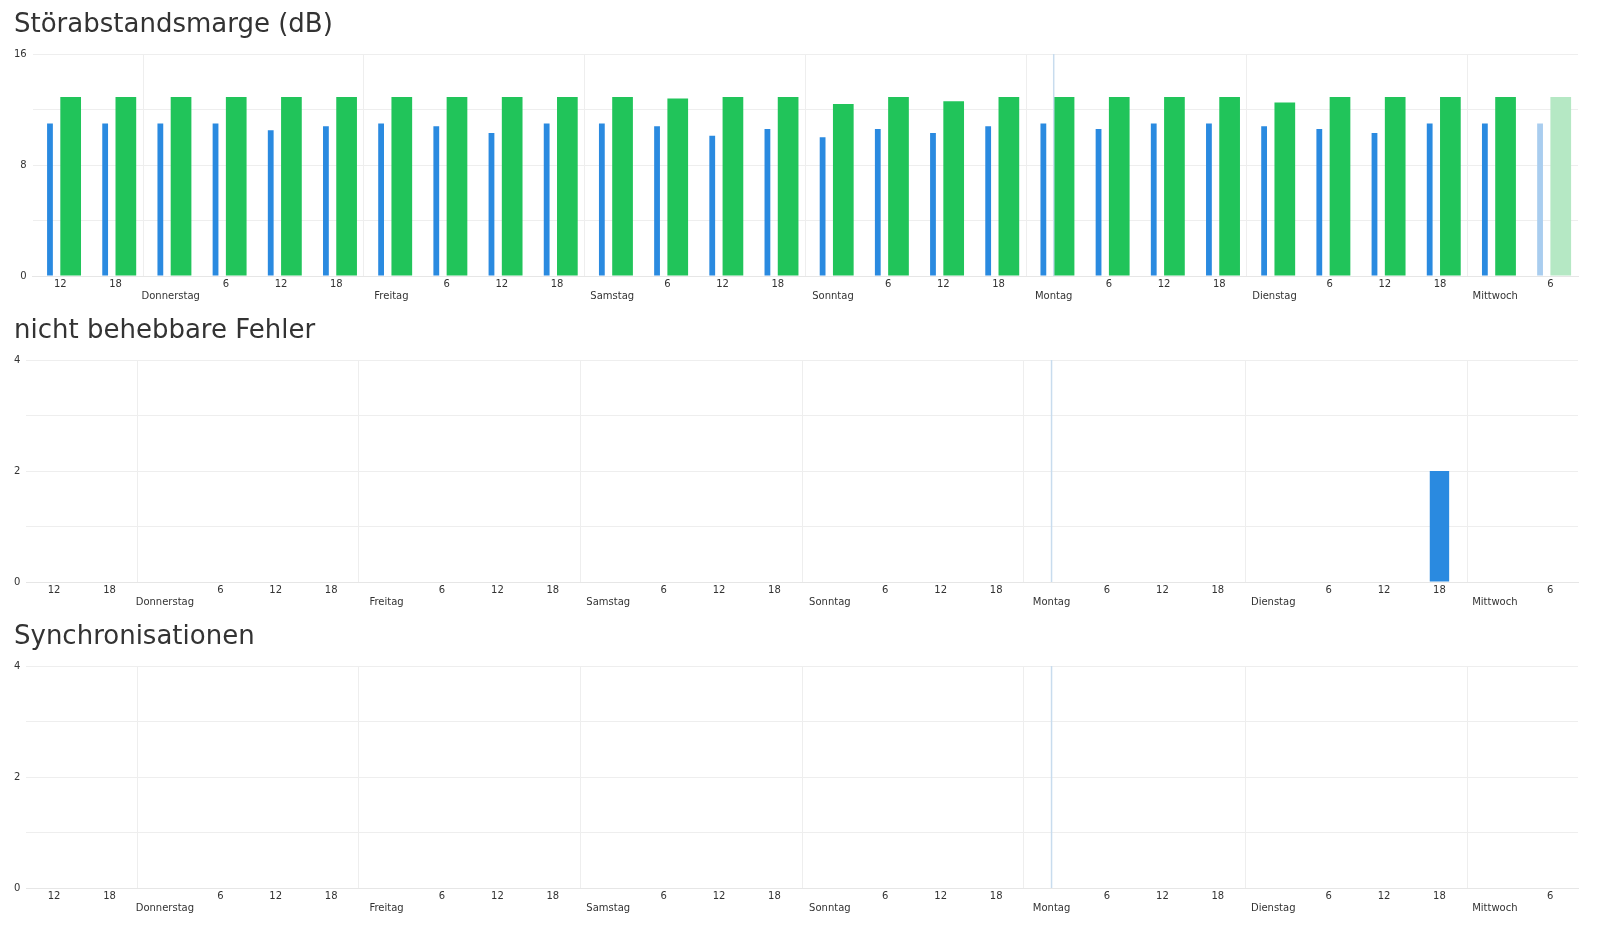 The image size is (1604, 939). What do you see at coordinates (165, 329) in the screenshot?
I see `chart-title: nicht behebbare Fehler` at bounding box center [165, 329].